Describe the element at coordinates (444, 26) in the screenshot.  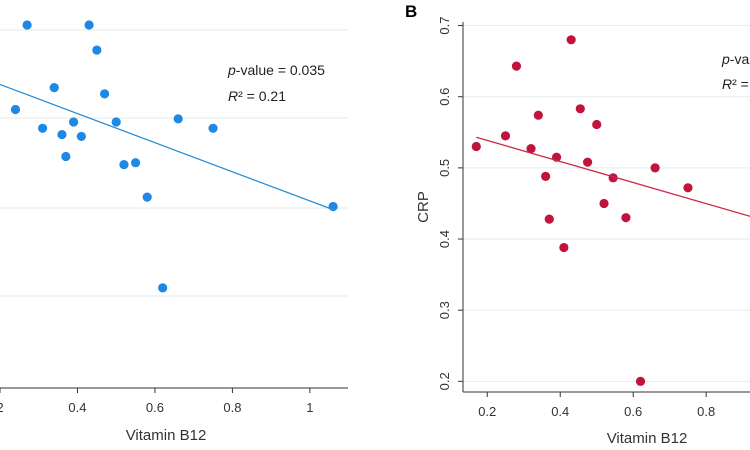
I see `y-tick-label: 0.7` at that location.